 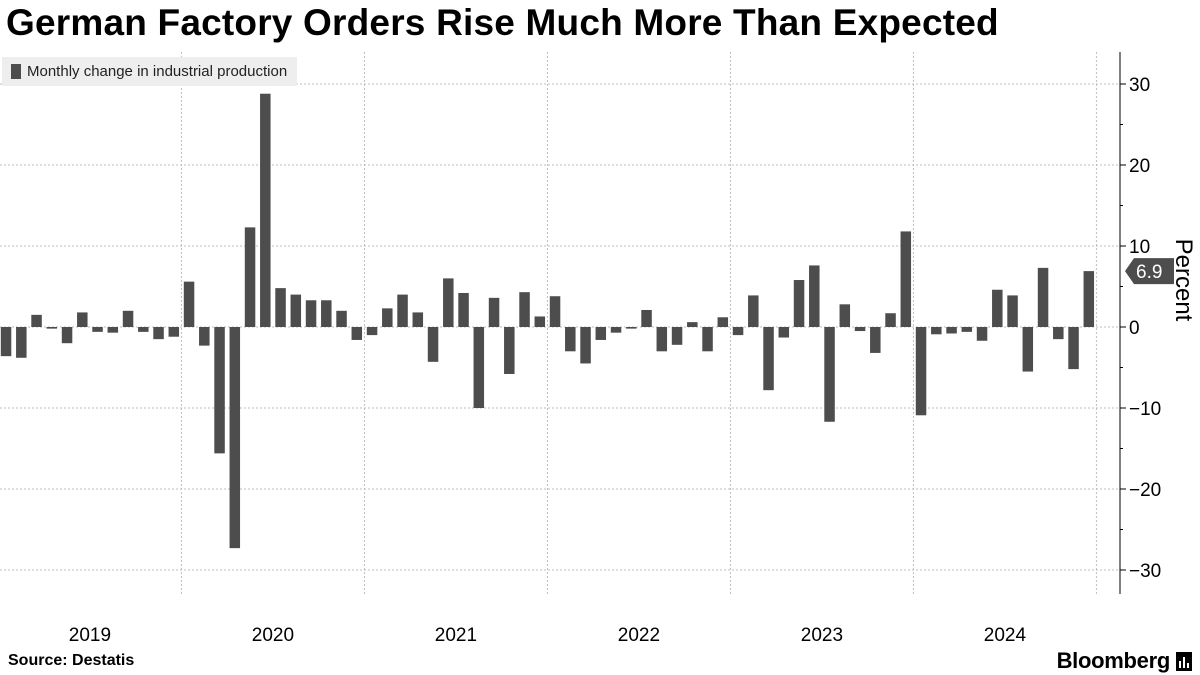 I want to click on x-tick-label: 2021, so click(x=456, y=635).